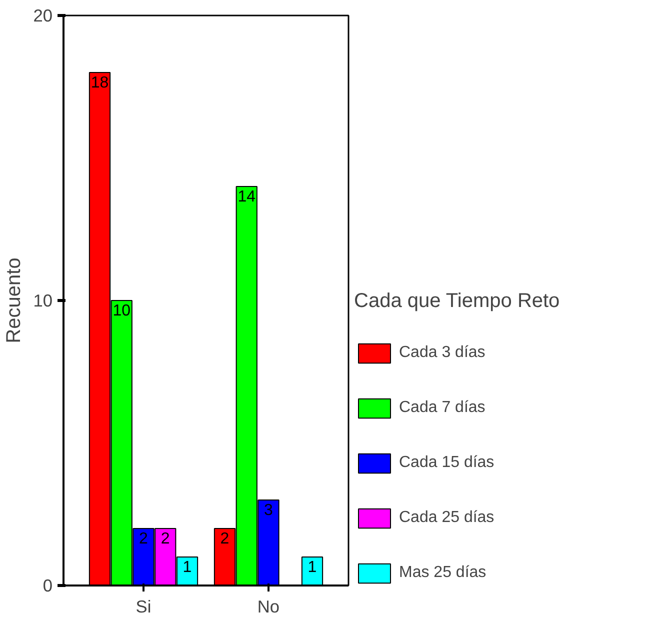 The image size is (661, 617). What do you see at coordinates (442, 408) in the screenshot?
I see `legend-label: Cada 7 días` at bounding box center [442, 408].